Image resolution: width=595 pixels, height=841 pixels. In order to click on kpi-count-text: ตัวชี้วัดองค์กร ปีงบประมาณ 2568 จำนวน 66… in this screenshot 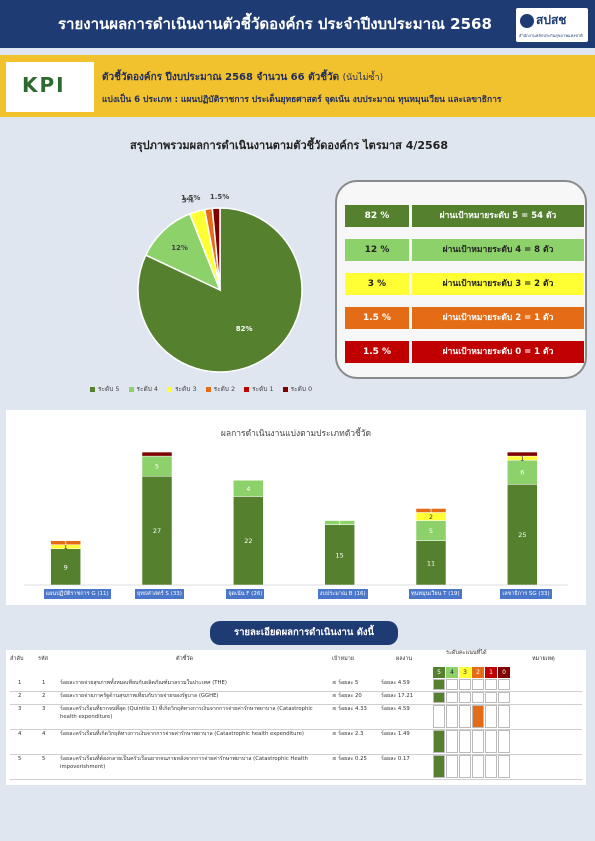, I will do `click(221, 77)`.